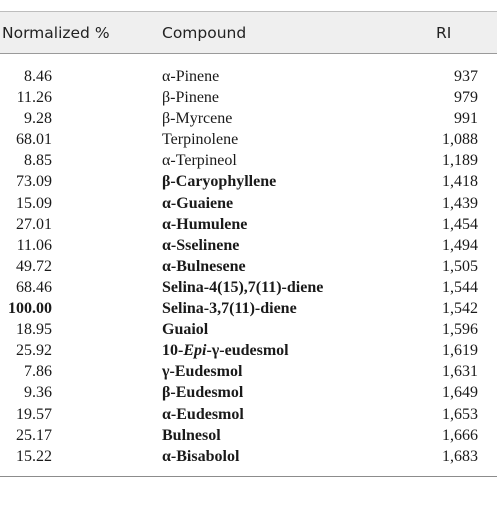  I want to click on cell-normalized: 11.26, so click(34, 98).